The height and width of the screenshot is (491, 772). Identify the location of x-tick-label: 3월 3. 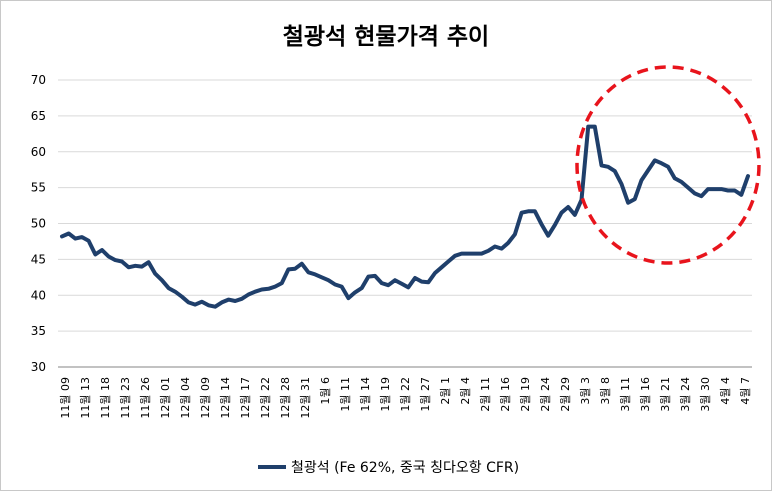
(585, 391).